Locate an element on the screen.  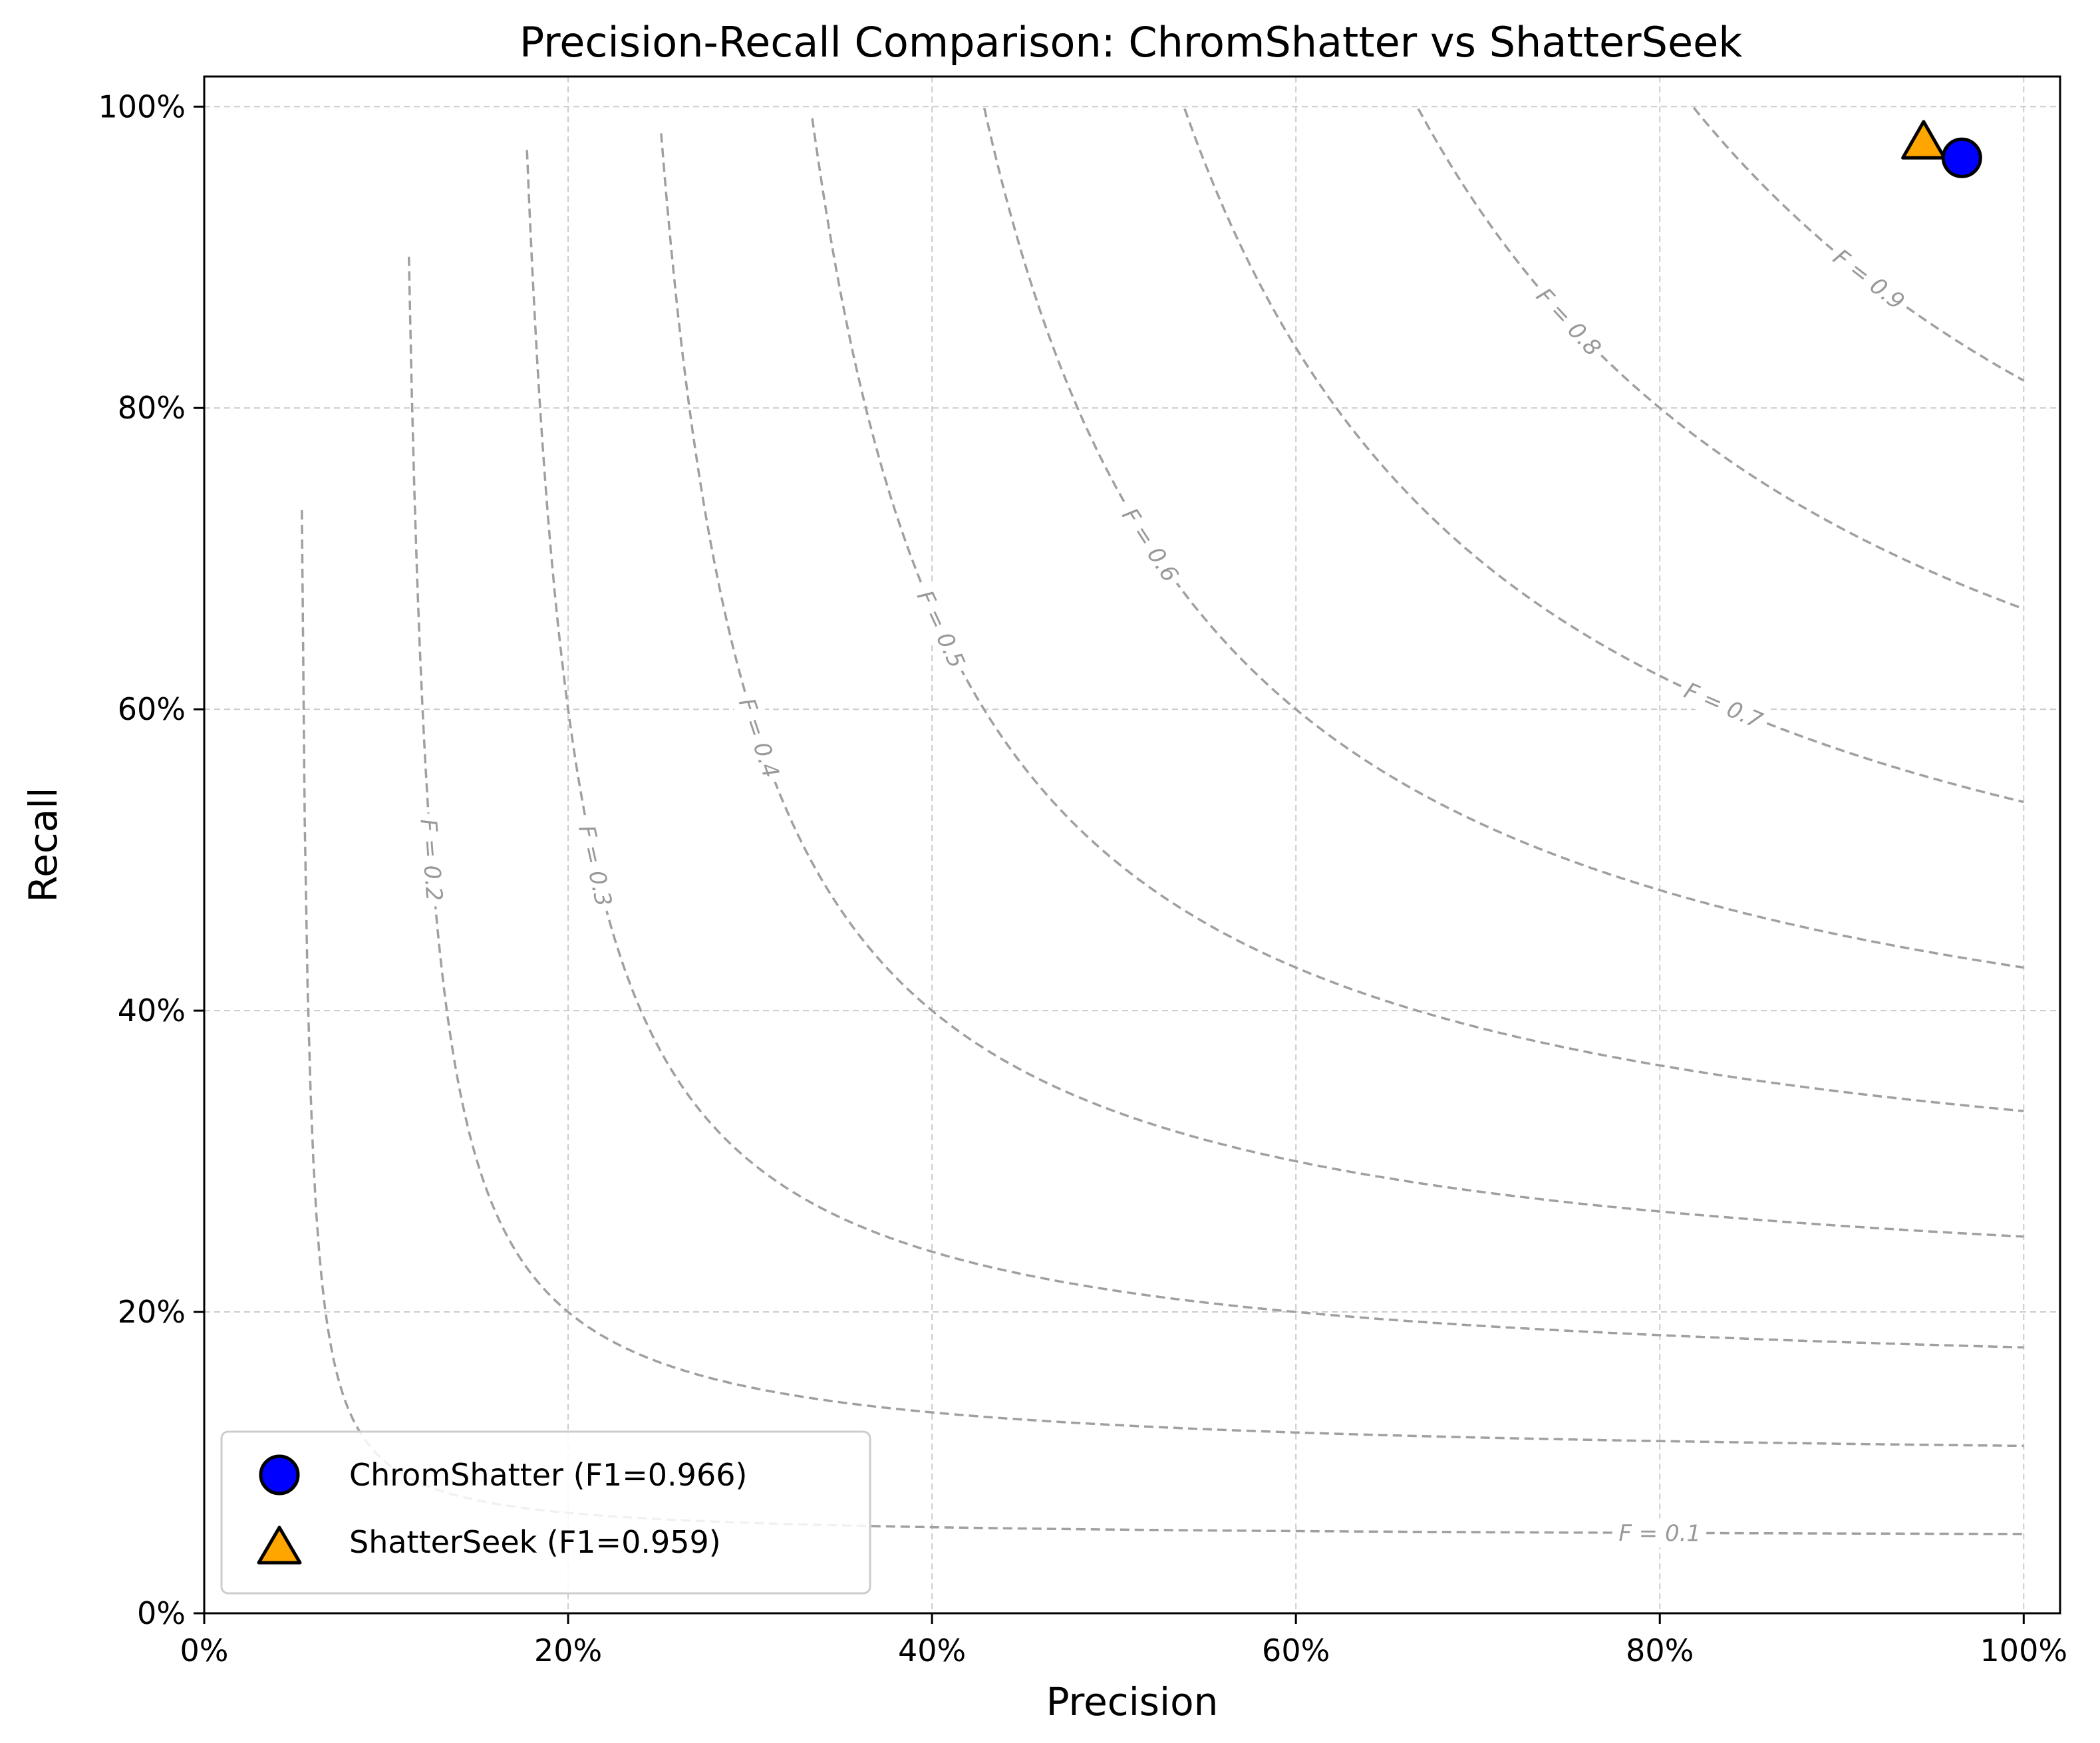
x-tick-label-0: 0% is located at coordinates (204, 1651).